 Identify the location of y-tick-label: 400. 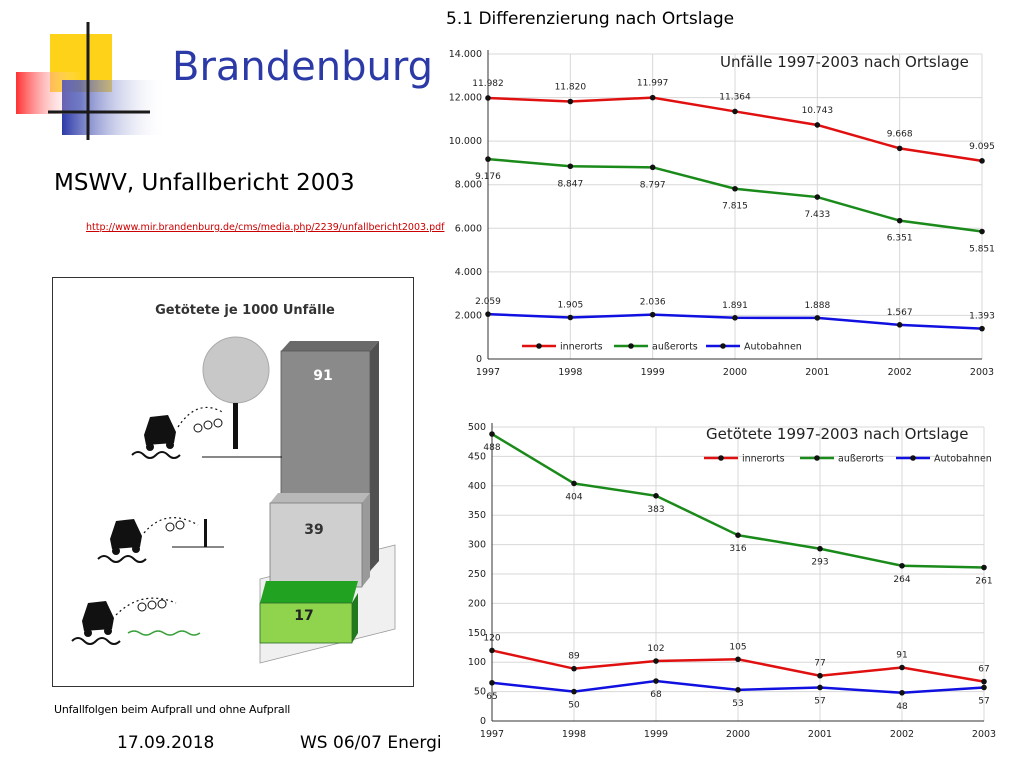
(477, 486).